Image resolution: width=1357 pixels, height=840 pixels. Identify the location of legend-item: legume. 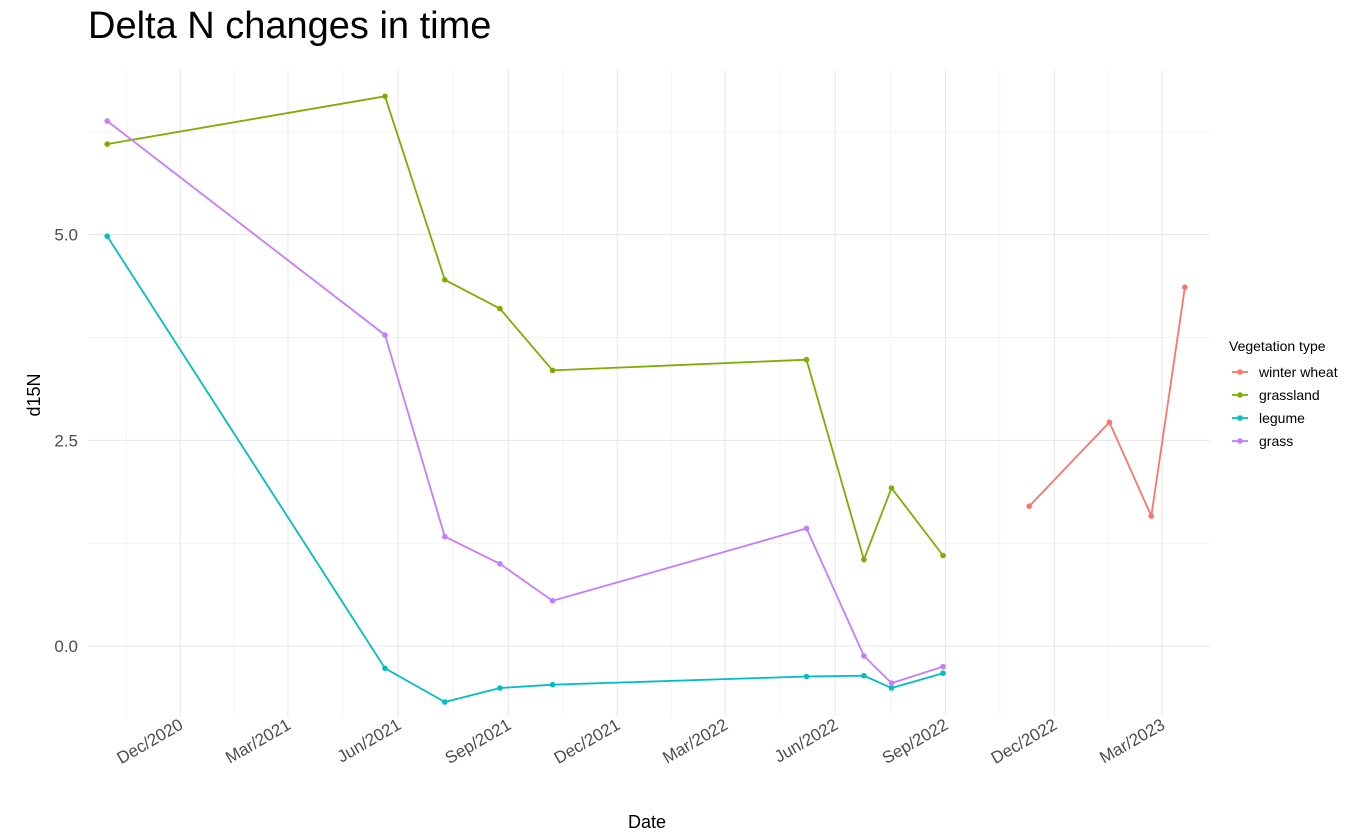
(1268, 418).